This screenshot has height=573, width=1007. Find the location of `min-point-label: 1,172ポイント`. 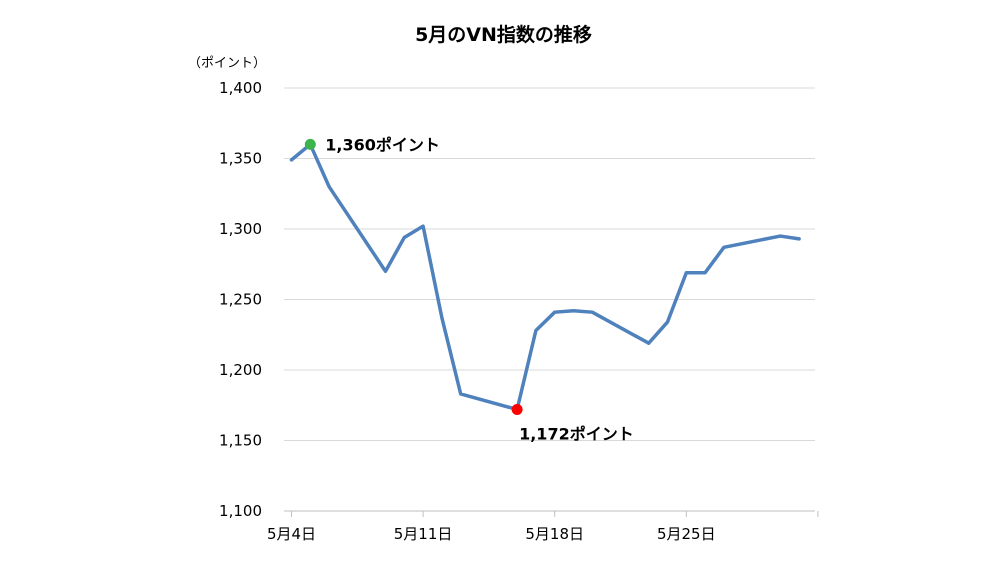

min-point-label: 1,172ポイント is located at coordinates (576, 433).